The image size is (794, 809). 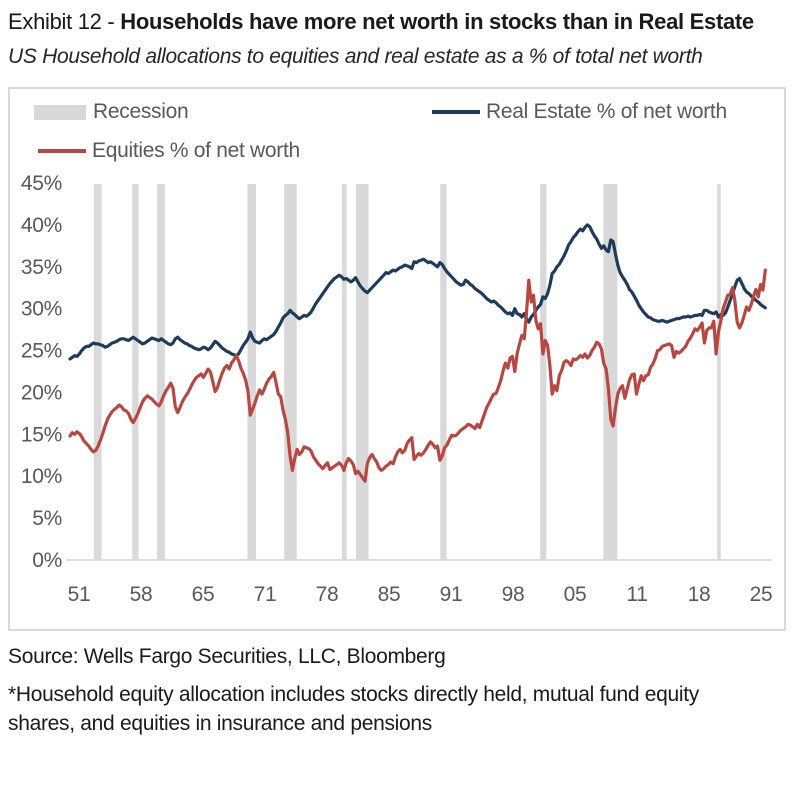 What do you see at coordinates (47, 518) in the screenshot?
I see `y-tick-label: 5%` at bounding box center [47, 518].